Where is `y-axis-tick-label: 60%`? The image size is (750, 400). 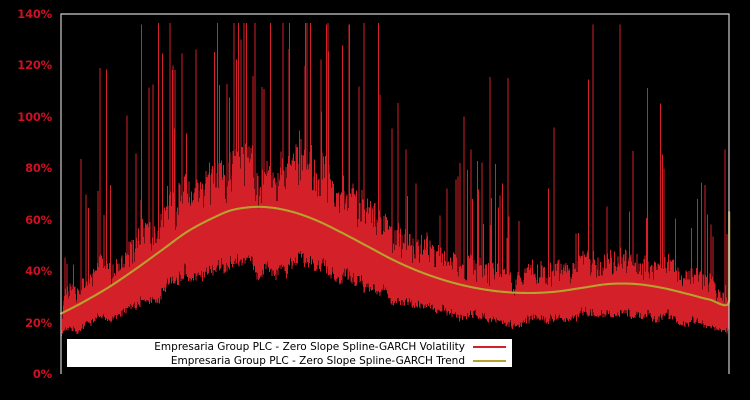
y-axis-tick-label: 60% is located at coordinates (38, 219).